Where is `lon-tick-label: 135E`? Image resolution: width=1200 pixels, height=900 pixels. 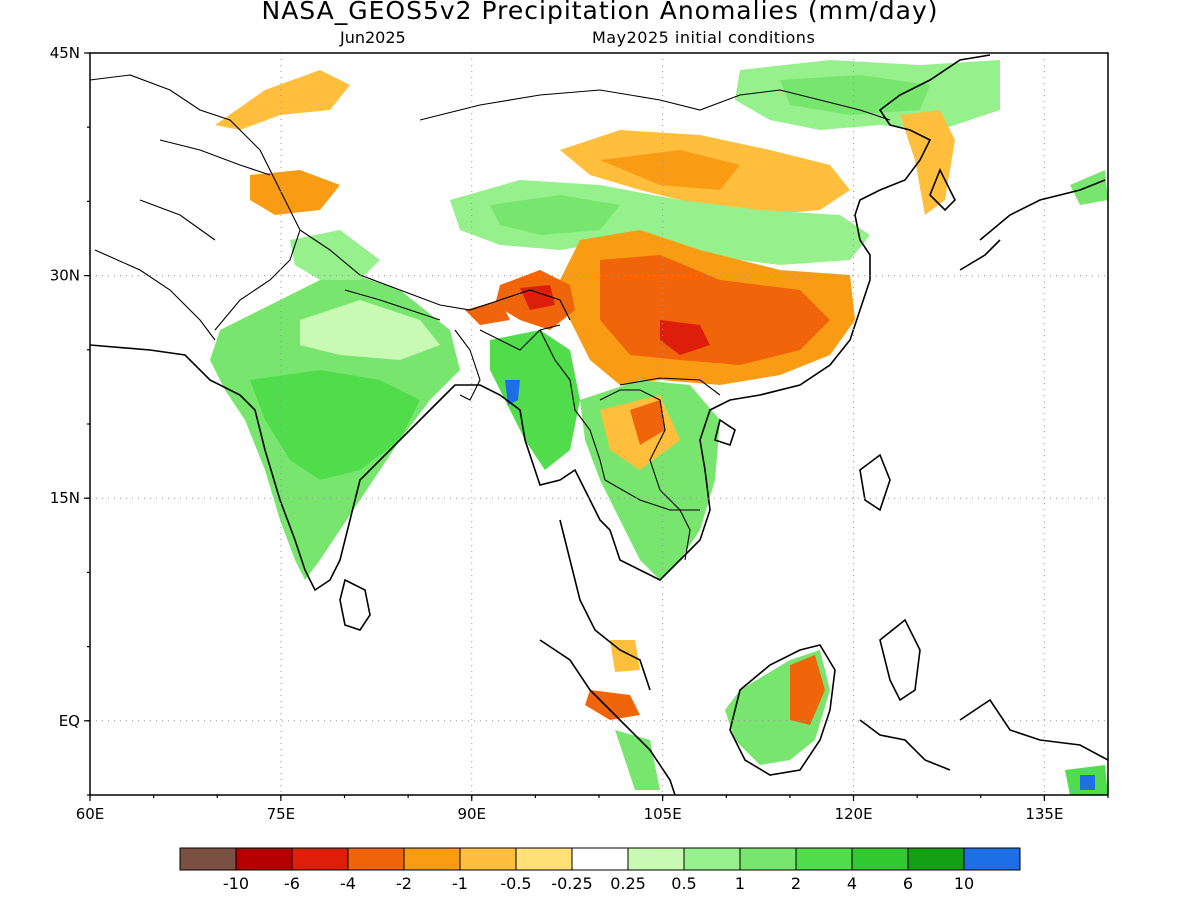
lon-tick-label: 135E is located at coordinates (1044, 814).